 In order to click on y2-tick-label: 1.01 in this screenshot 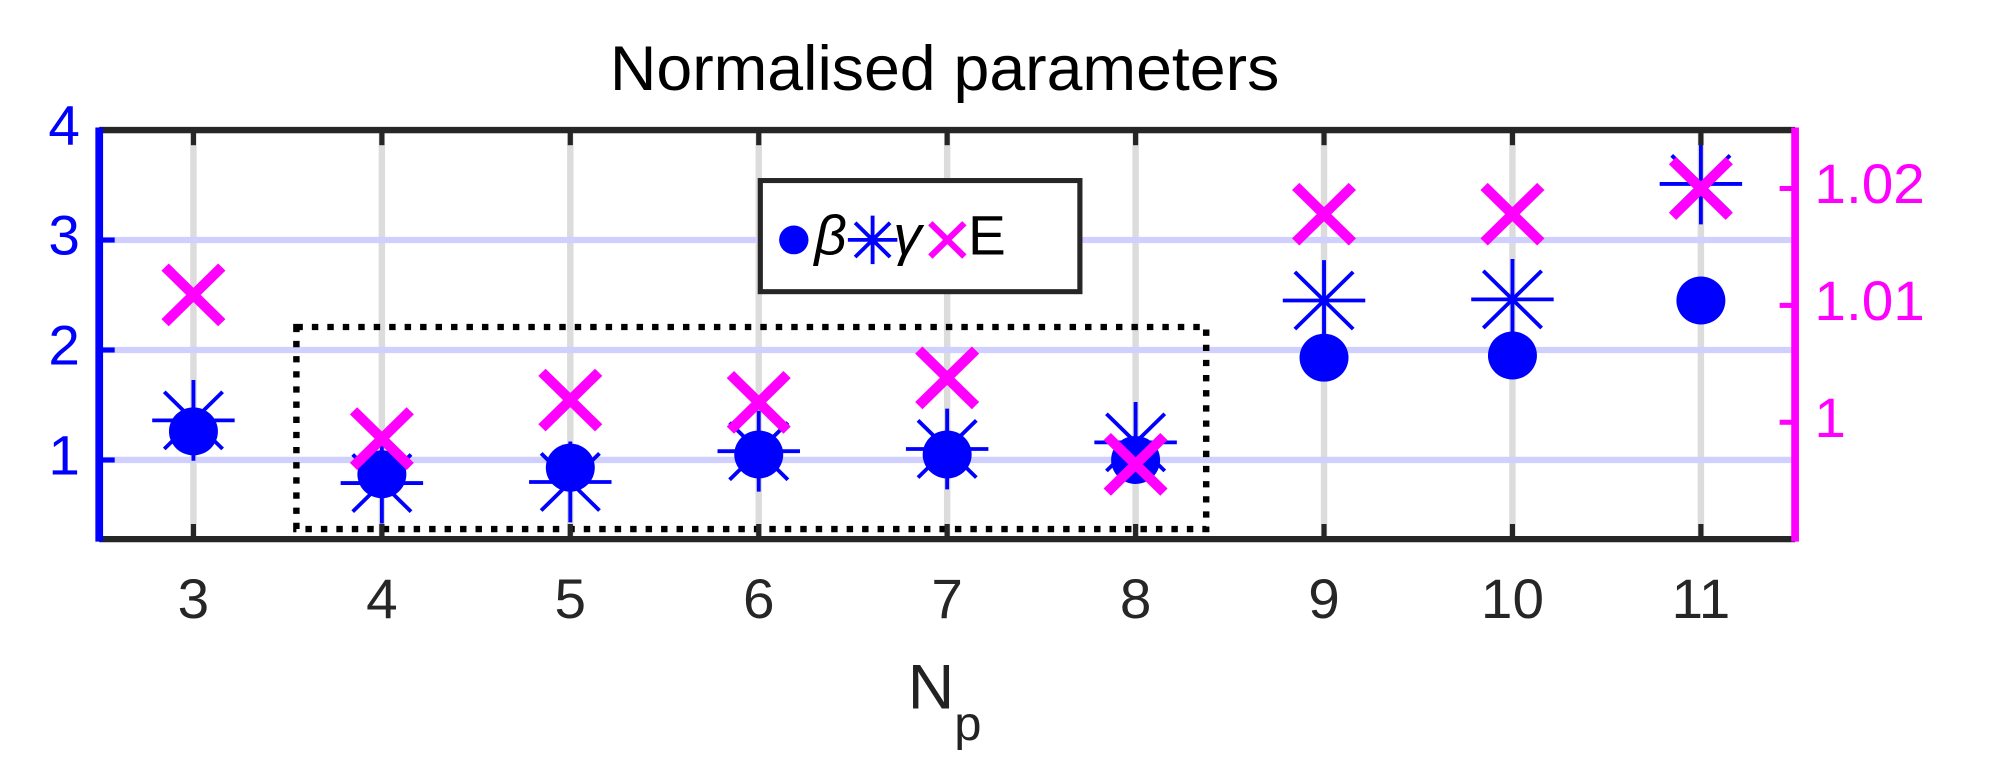, I will do `click(1869, 301)`.